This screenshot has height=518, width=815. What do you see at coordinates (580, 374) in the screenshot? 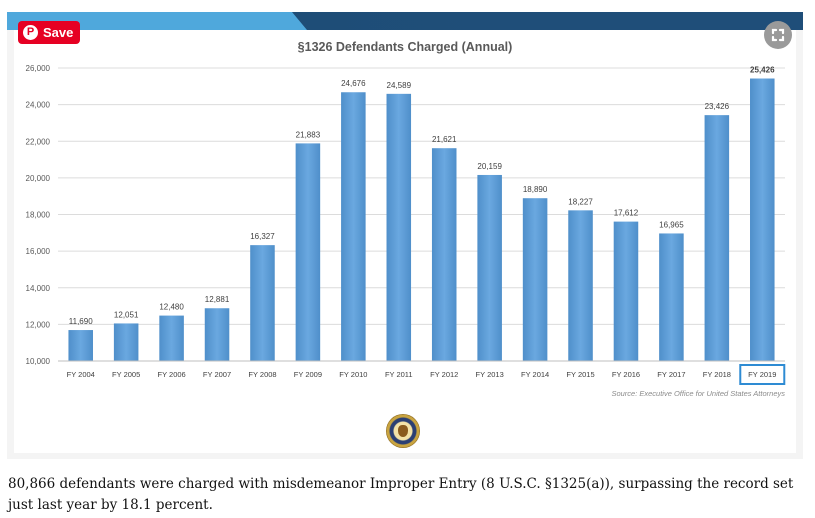
I see `x-tick-label: FY 2015` at bounding box center [580, 374].